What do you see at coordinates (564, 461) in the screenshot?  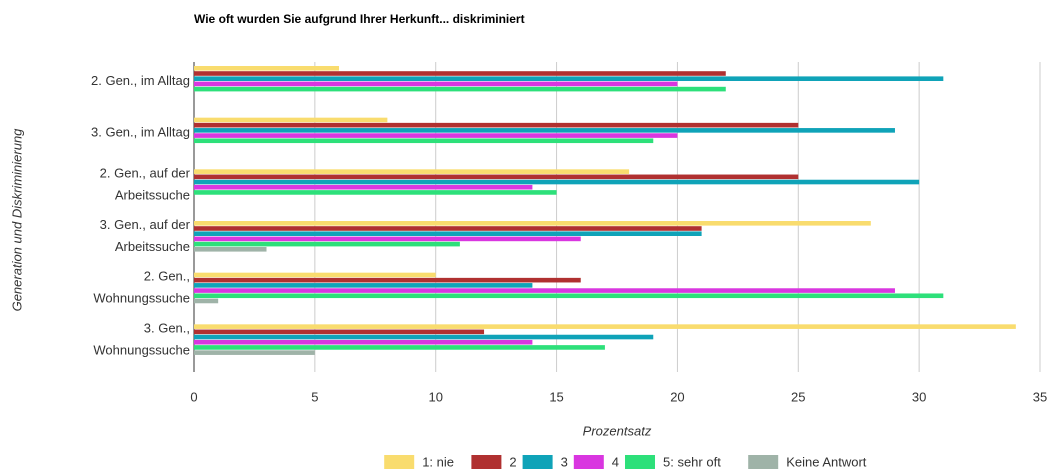 I see `legend-label: 3` at bounding box center [564, 461].